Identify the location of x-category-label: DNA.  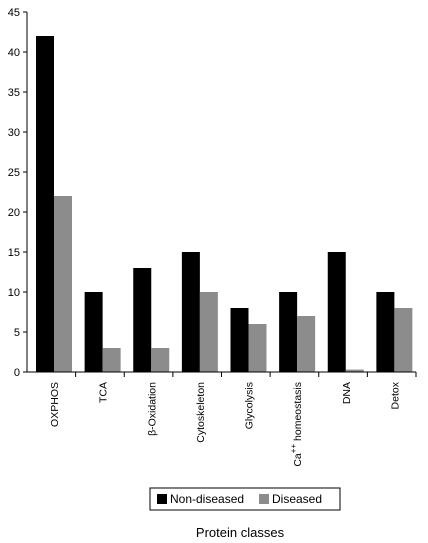
(347, 393).